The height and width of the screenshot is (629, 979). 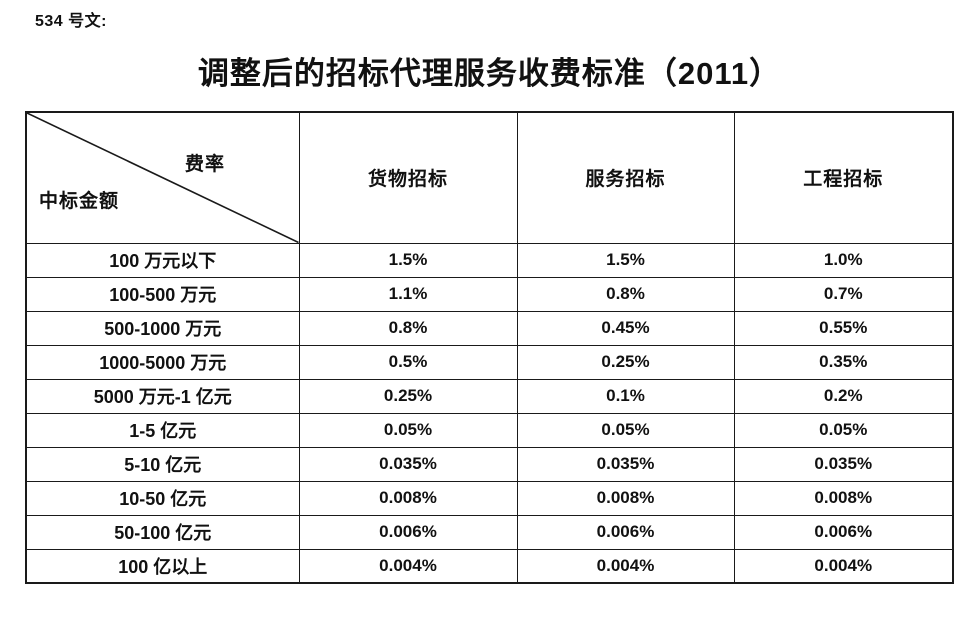 What do you see at coordinates (843, 260) in the screenshot?
I see `rate-cell: 1.0%` at bounding box center [843, 260].